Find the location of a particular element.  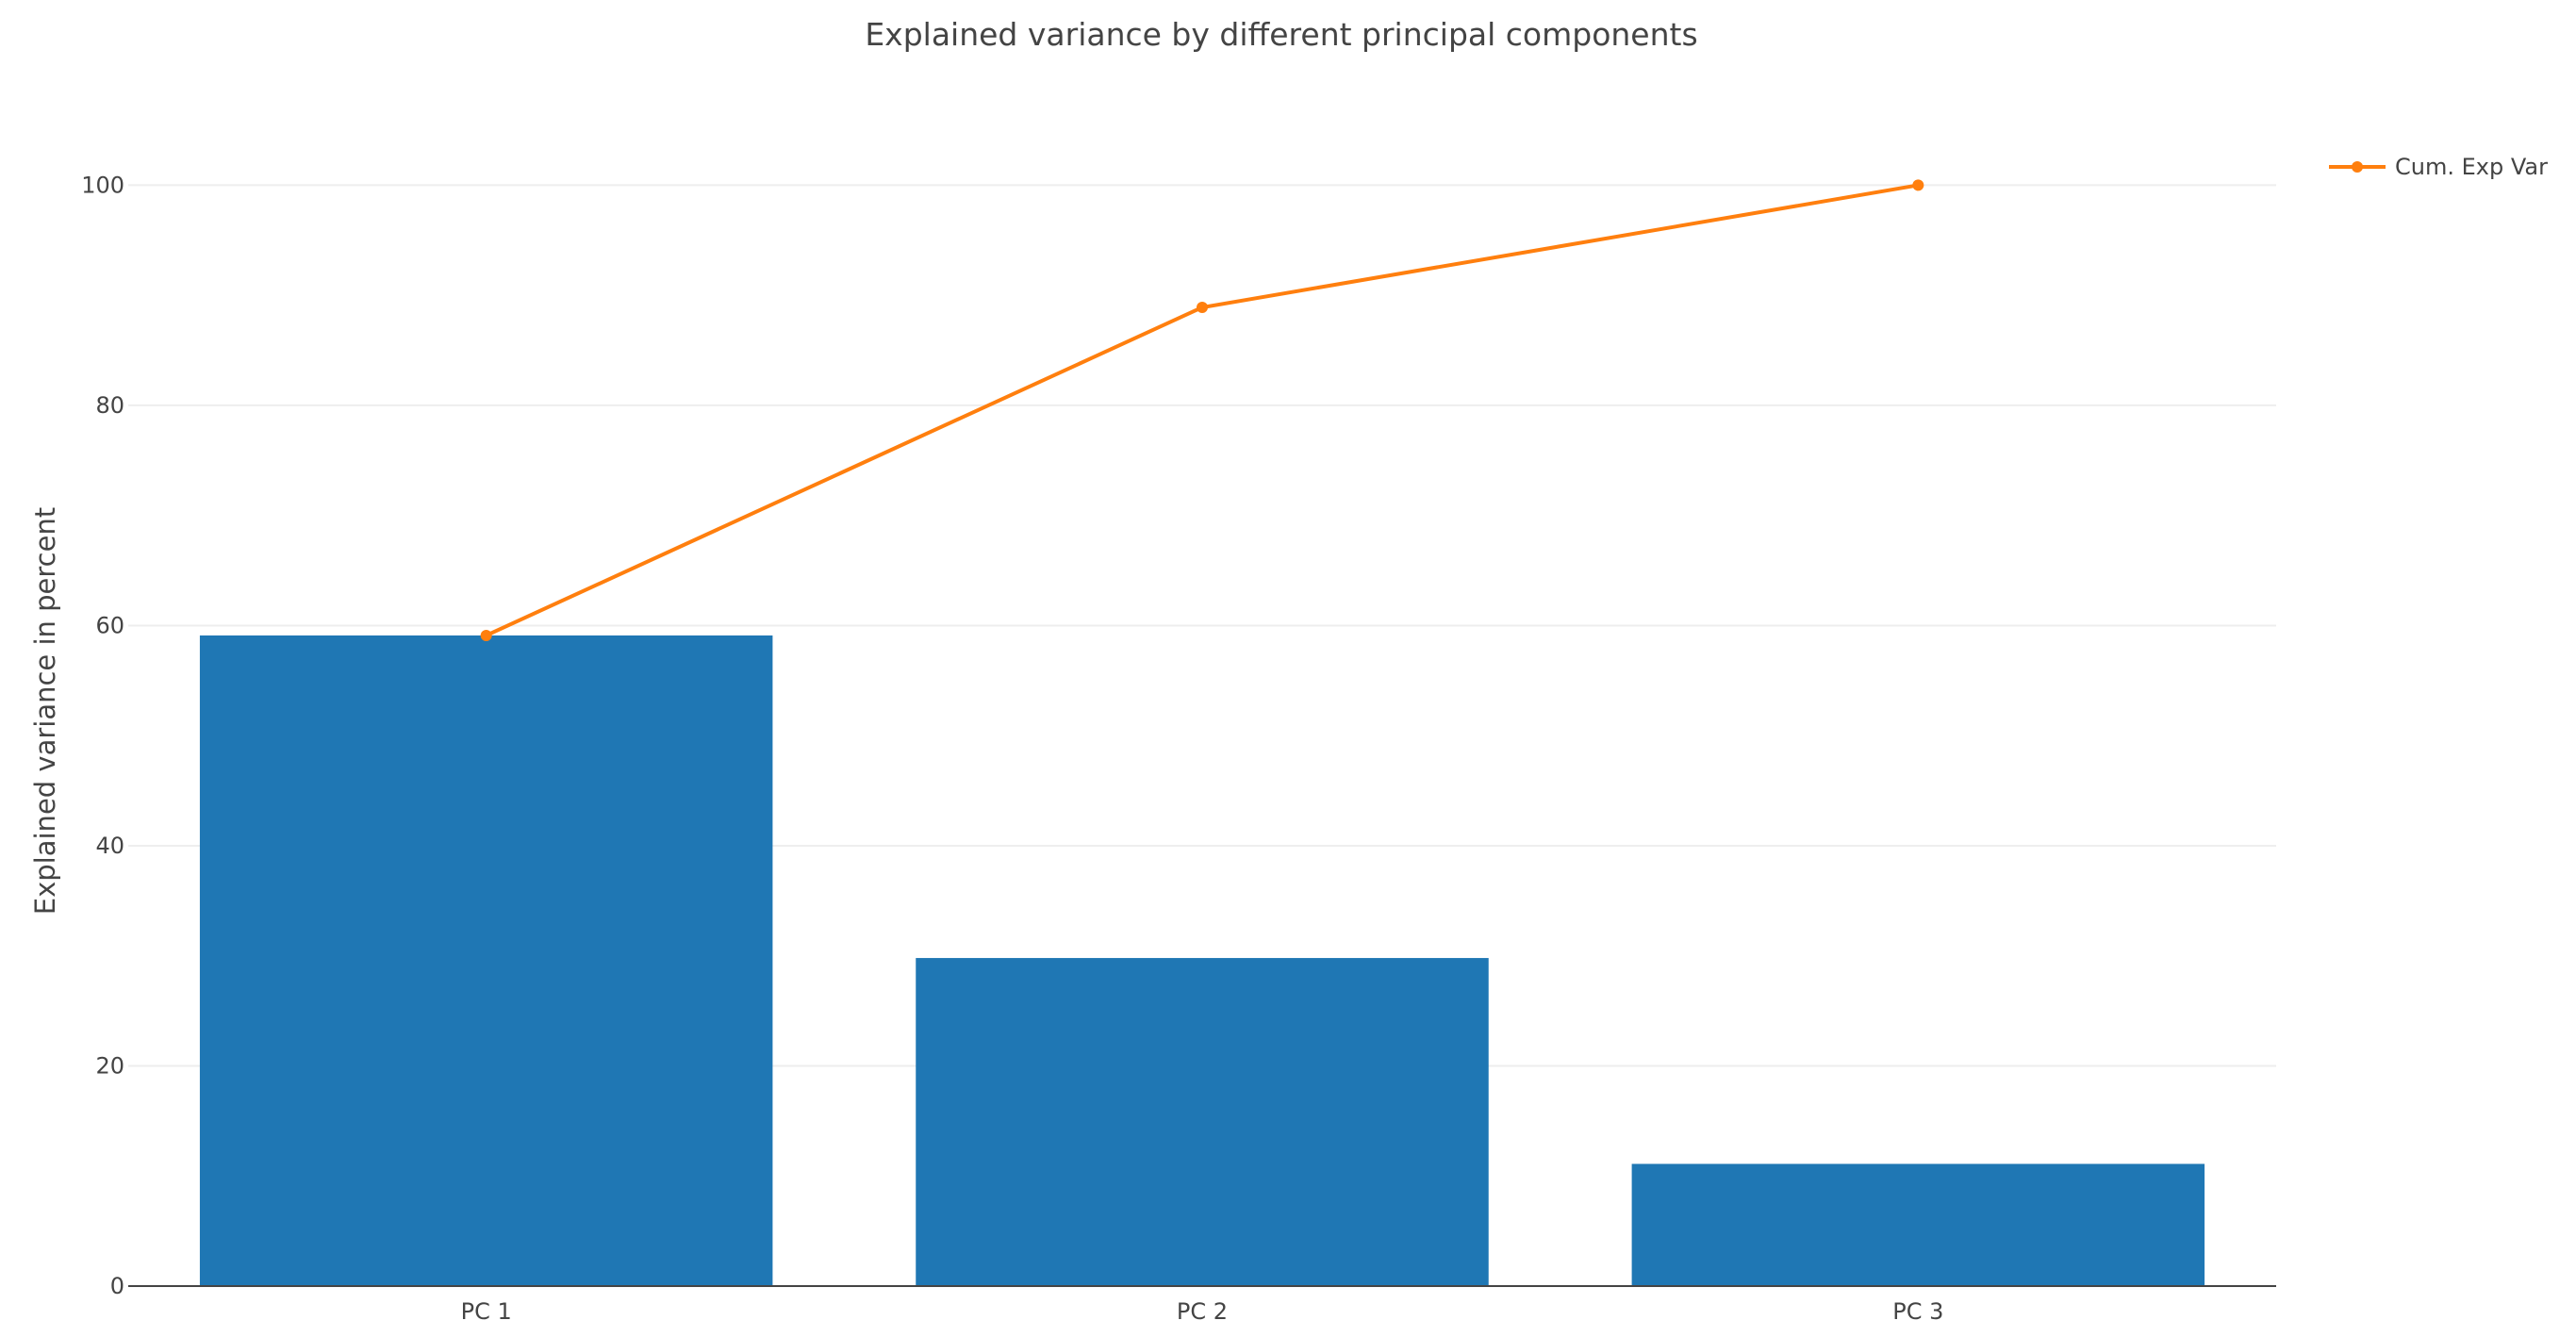

y-tick-label: 100 is located at coordinates (102, 185).